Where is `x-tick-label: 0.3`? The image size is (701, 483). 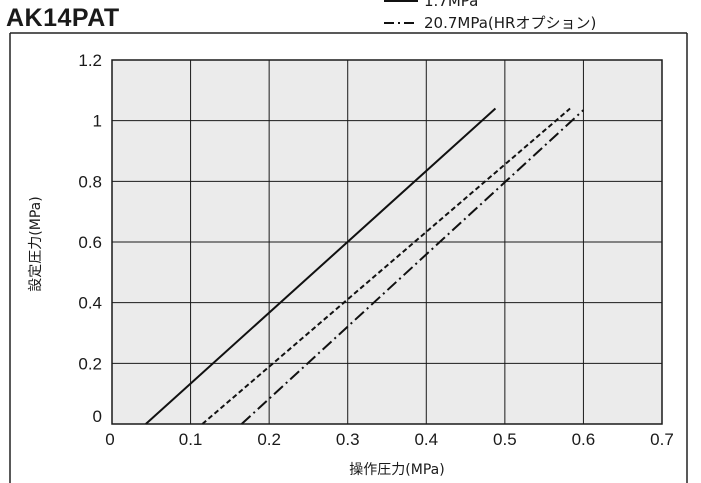 x-tick-label: 0.3 is located at coordinates (348, 439).